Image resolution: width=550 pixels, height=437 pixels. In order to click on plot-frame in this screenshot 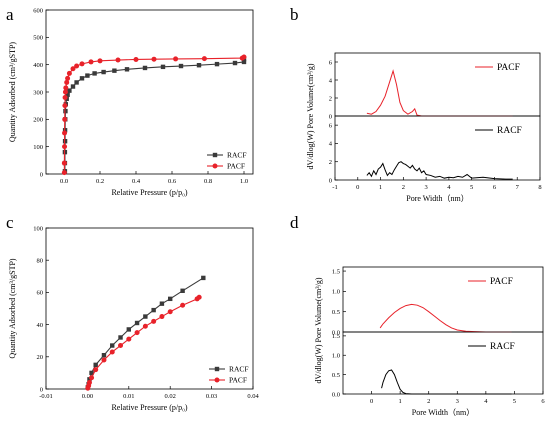, I will do `click(149, 308)`.